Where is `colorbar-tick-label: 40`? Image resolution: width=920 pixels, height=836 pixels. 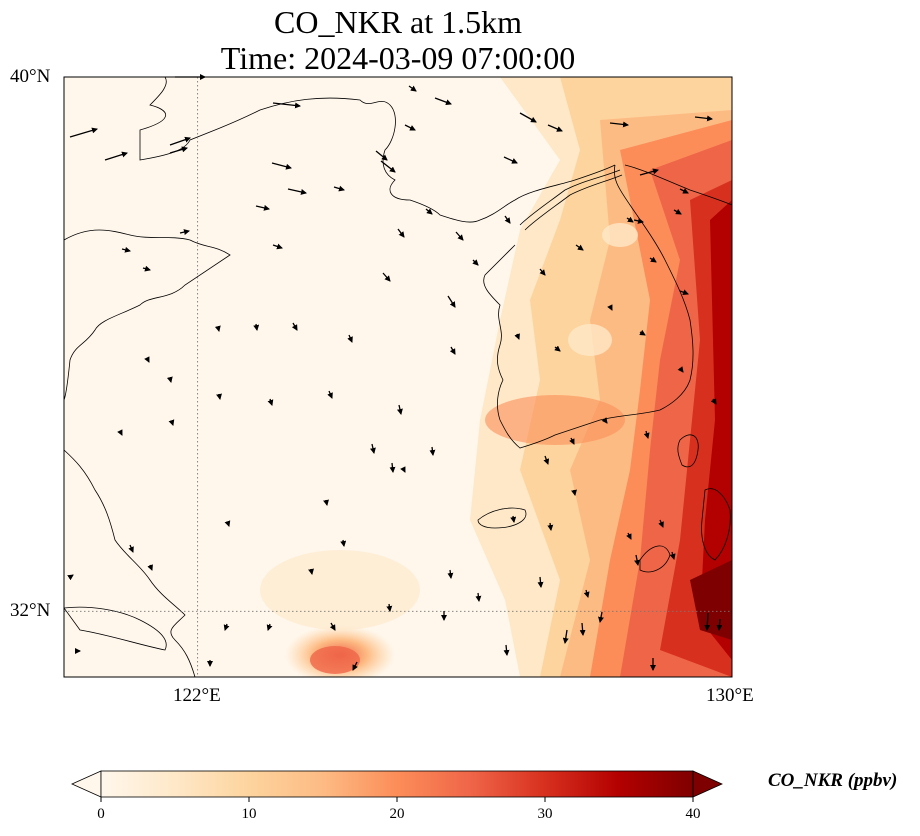
colorbar-tick-label: 40 is located at coordinates (693, 814).